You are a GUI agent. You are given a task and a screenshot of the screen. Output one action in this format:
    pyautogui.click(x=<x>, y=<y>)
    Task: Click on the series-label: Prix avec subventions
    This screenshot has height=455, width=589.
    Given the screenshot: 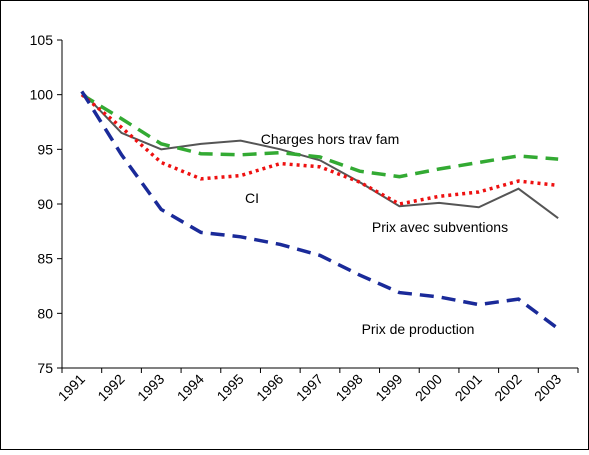 What is the action you would take?
    pyautogui.click(x=440, y=227)
    